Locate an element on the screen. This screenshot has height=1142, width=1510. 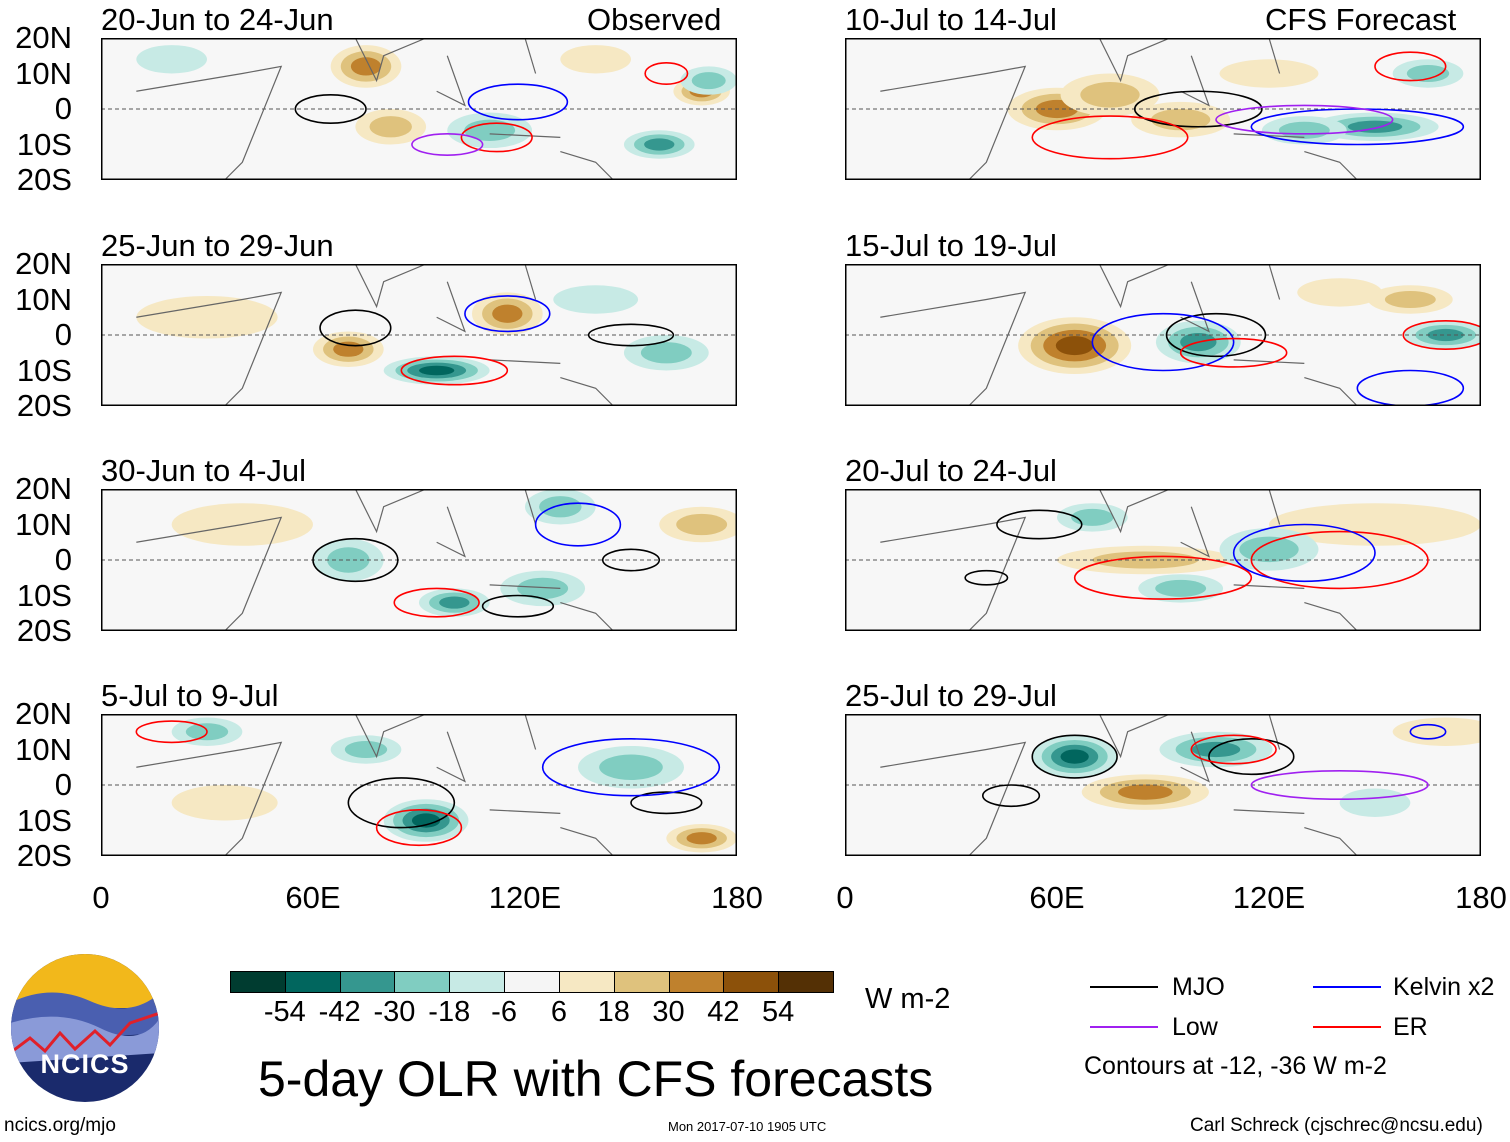
legend-label-low: Low is located at coordinates (1195, 1027).